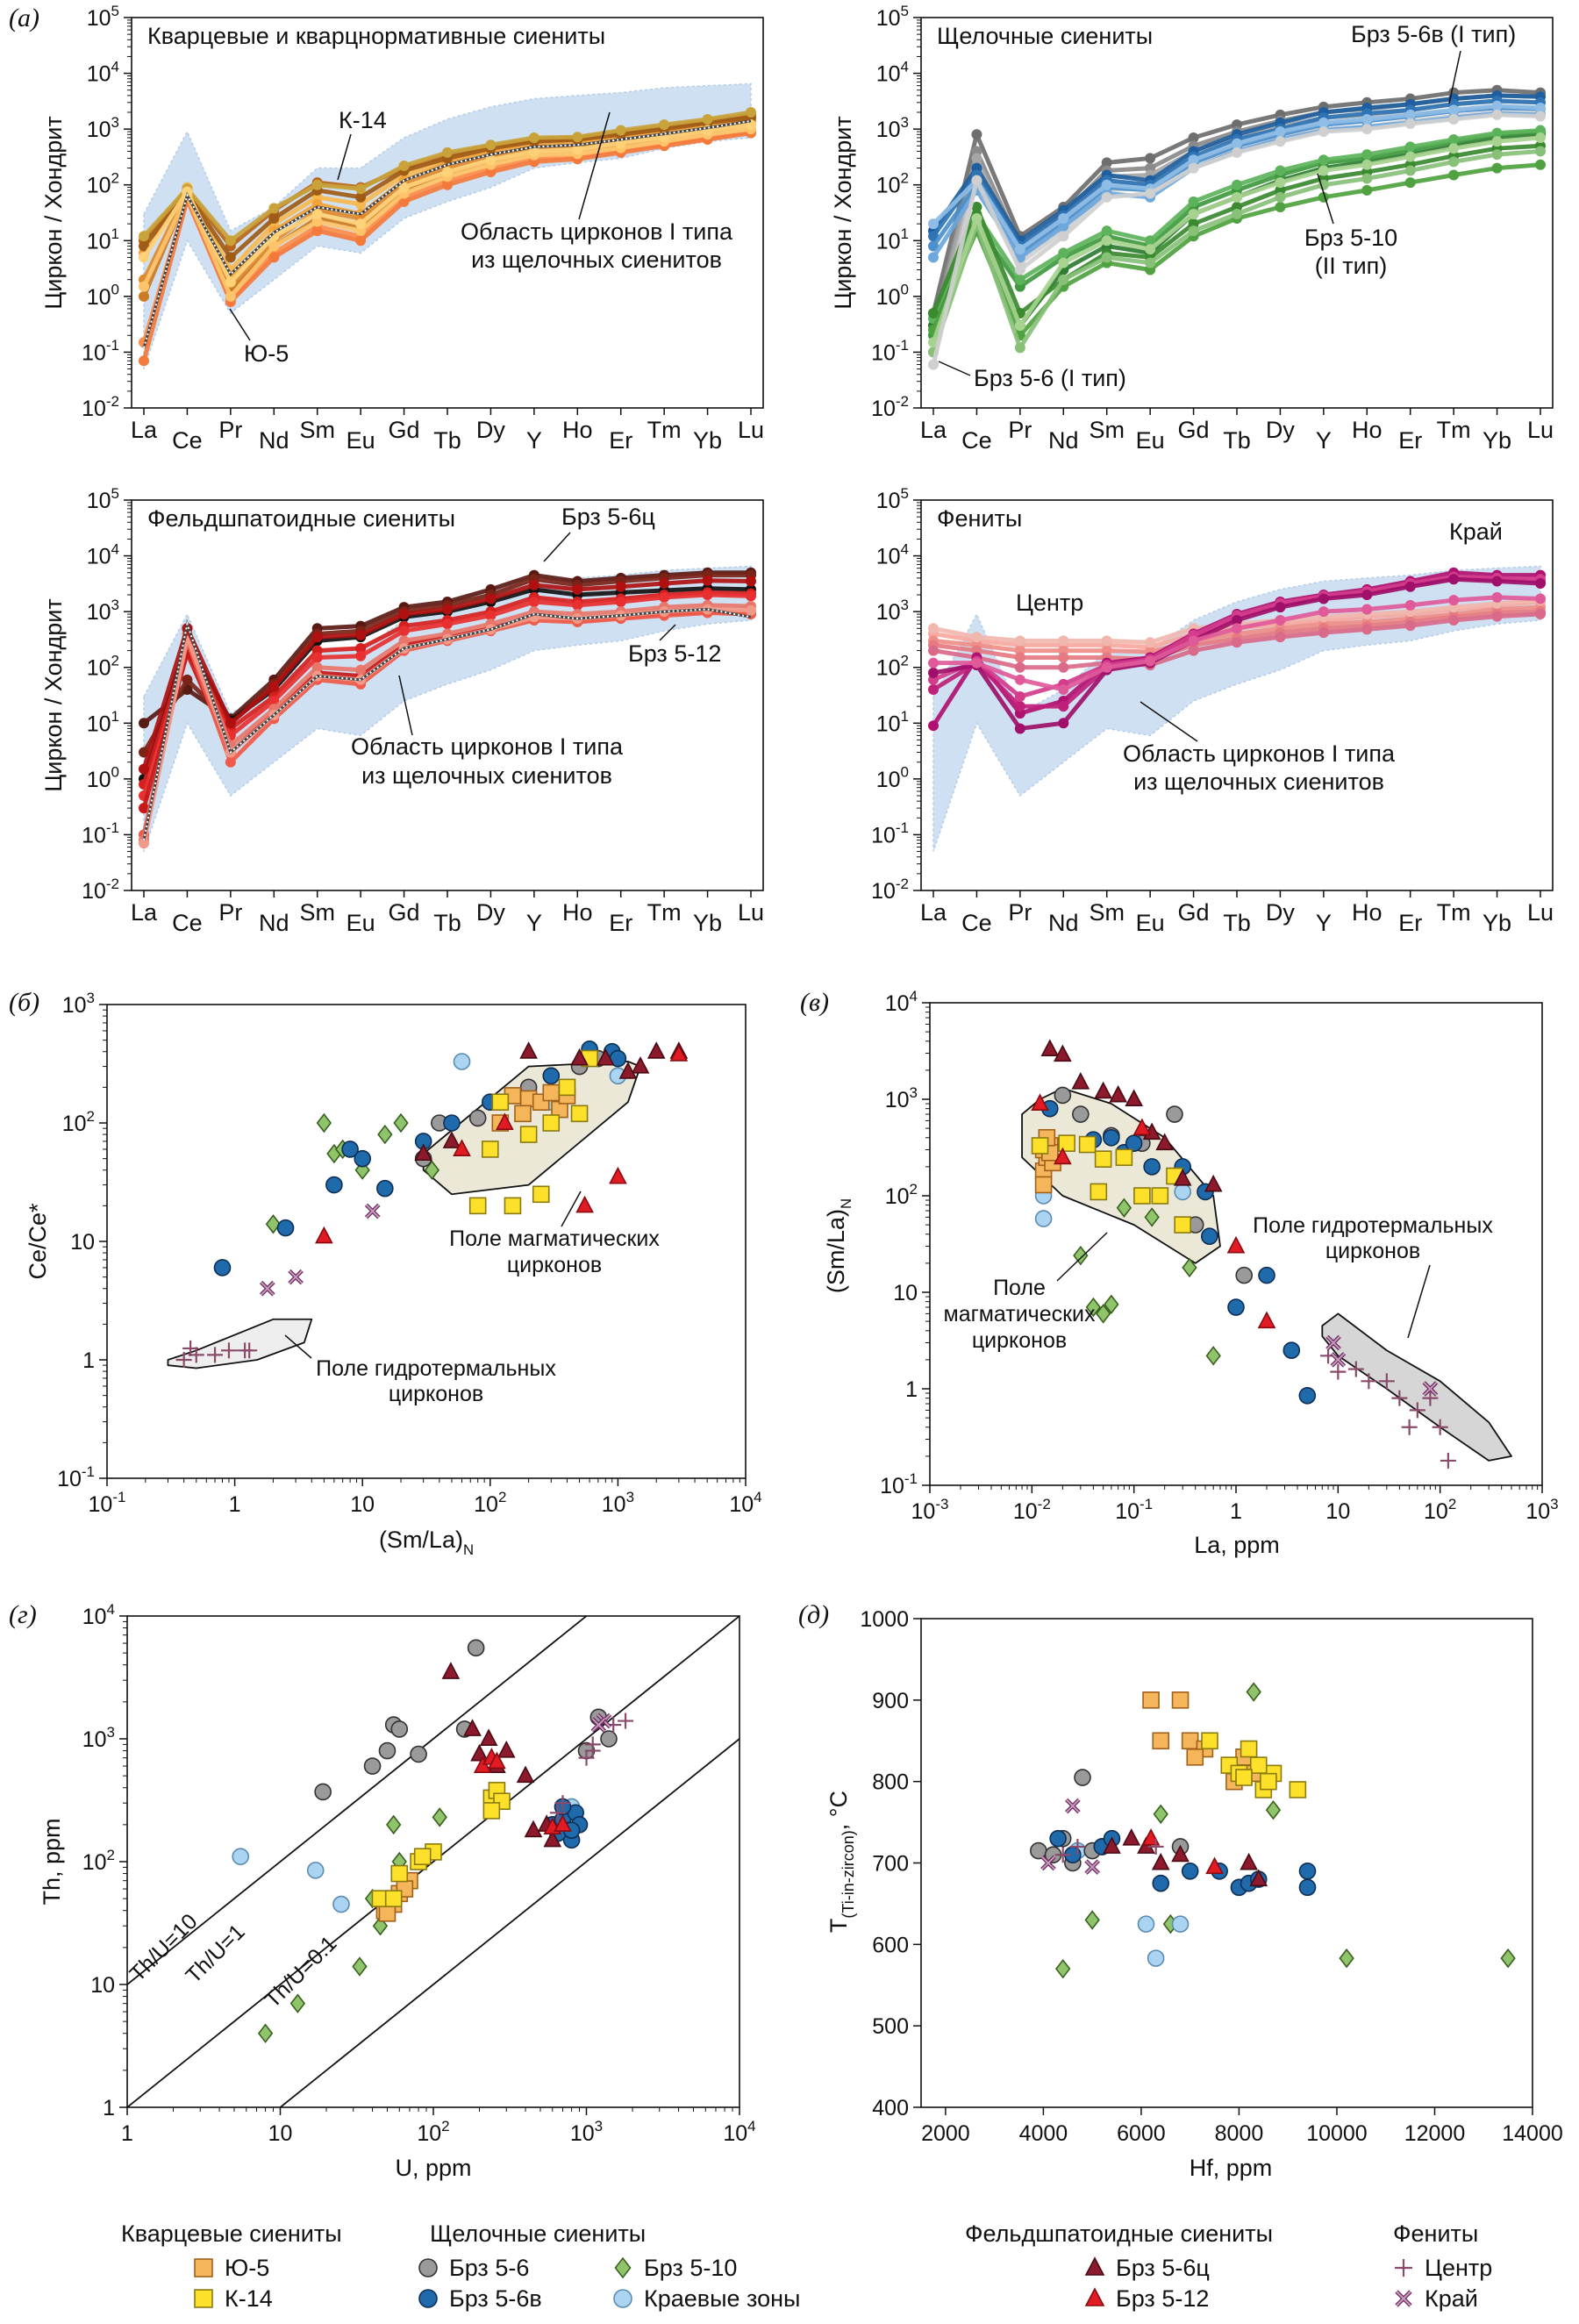 The image size is (1579, 2324). I want to click on y-tick-label: 10⁻¹, so click(890, 351).